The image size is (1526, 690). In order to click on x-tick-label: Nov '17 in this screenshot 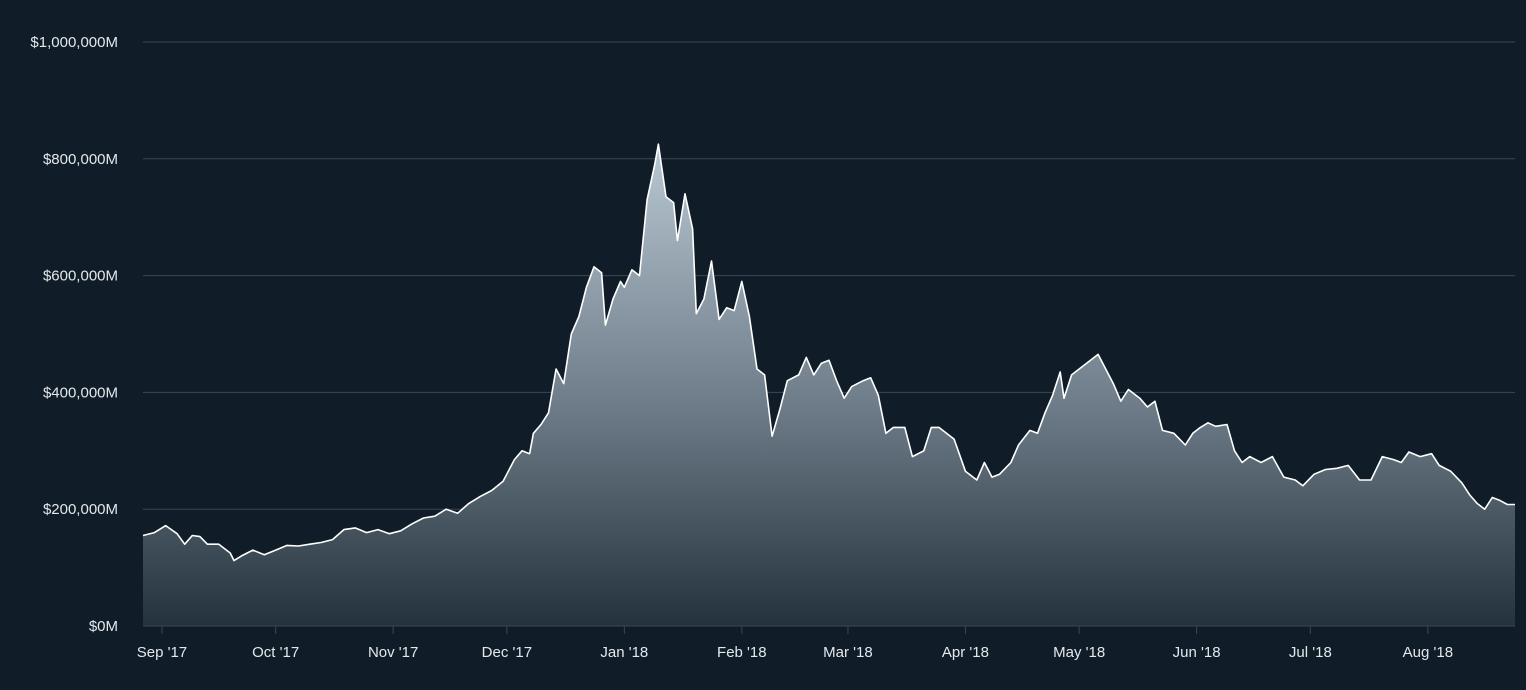, I will do `click(393, 652)`.